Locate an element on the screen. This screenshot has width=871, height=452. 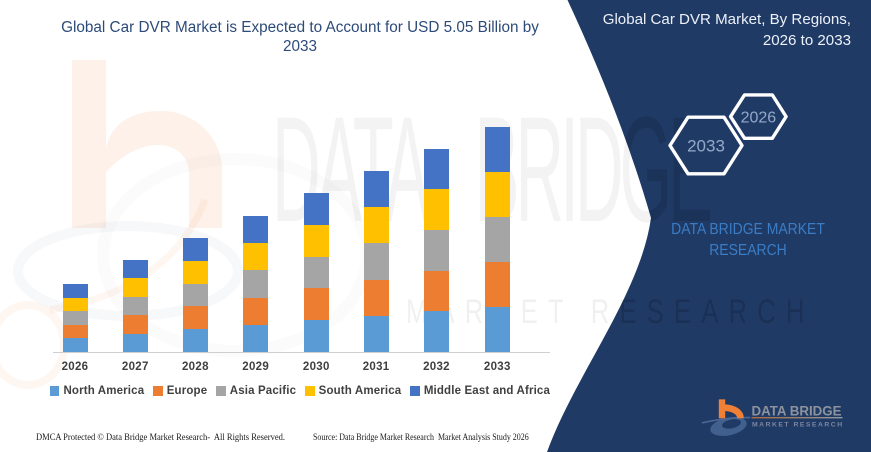
svg-text: DATA BRIDGE is located at coordinates (797, 412).